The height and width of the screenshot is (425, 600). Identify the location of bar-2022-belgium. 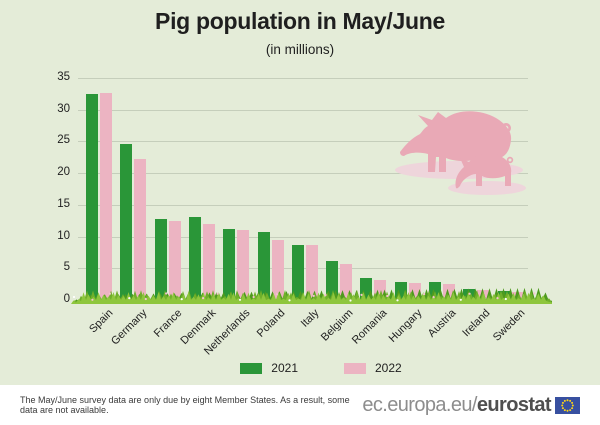
(346, 281).